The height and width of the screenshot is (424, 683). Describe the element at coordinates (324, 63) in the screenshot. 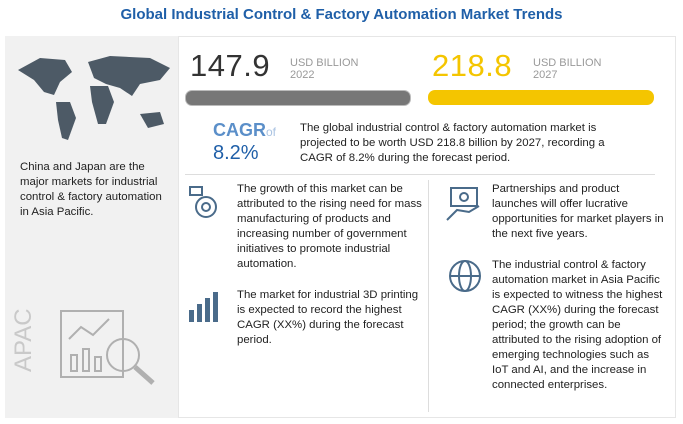

I see `unit-2022: USD BILLION` at that location.